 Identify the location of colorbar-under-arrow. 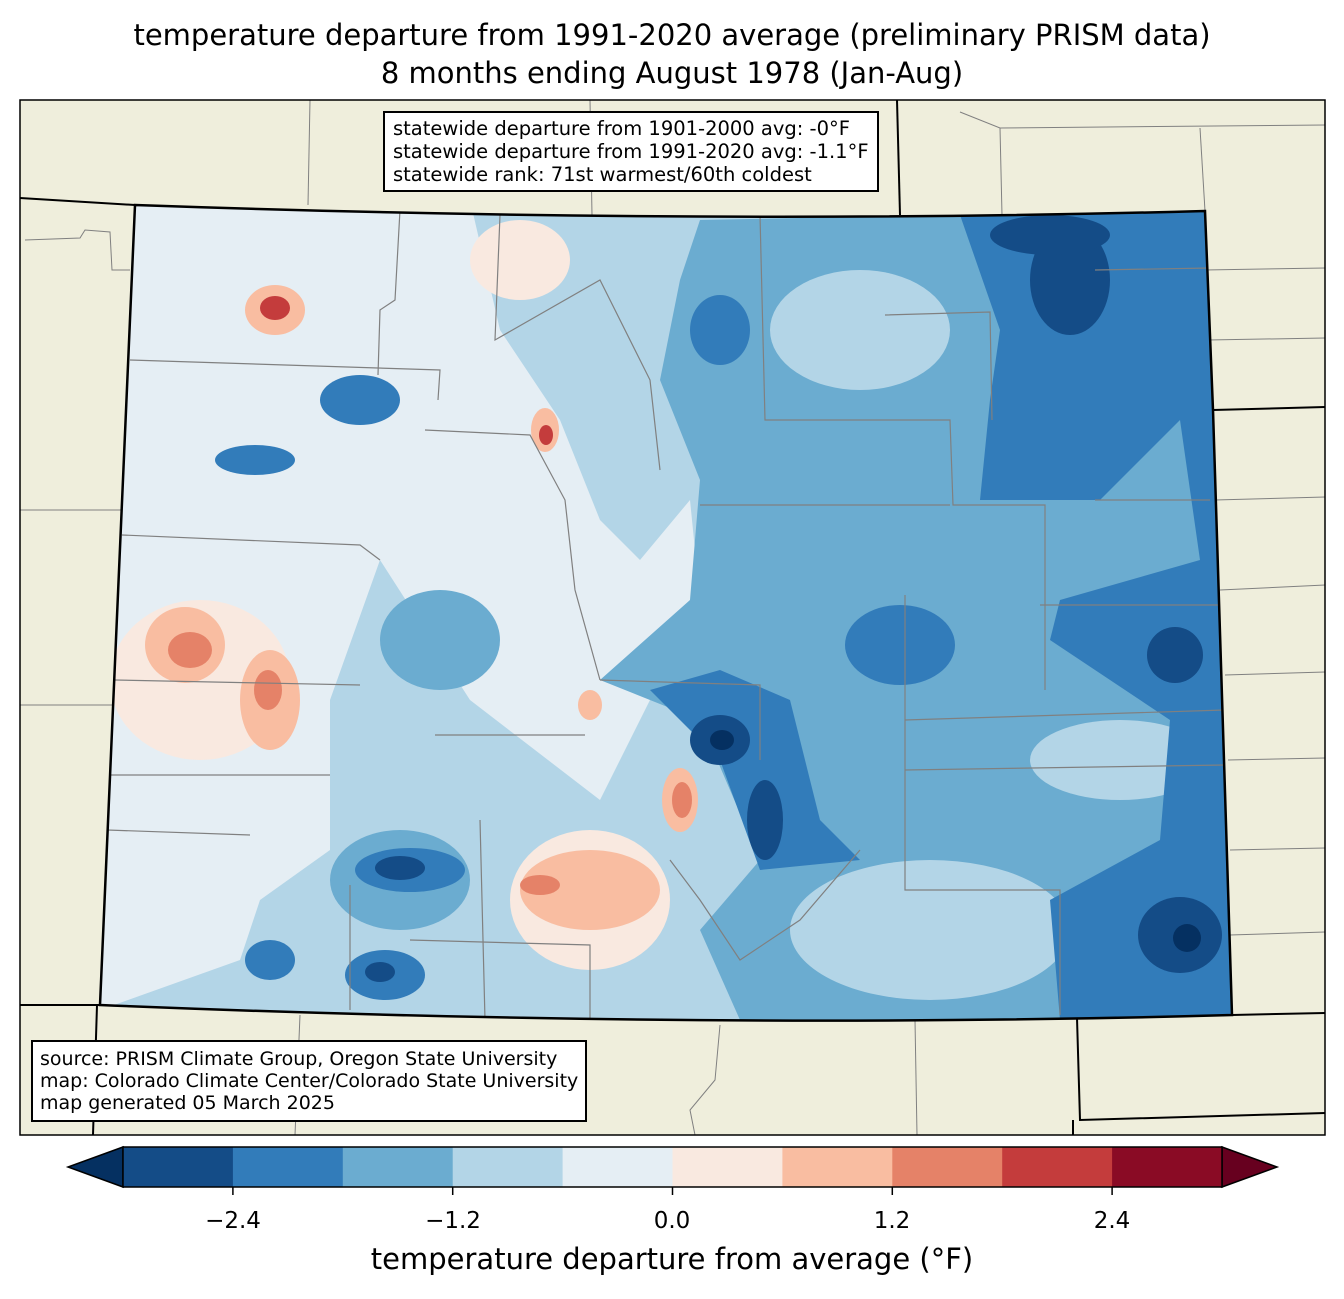
(94, 1167).